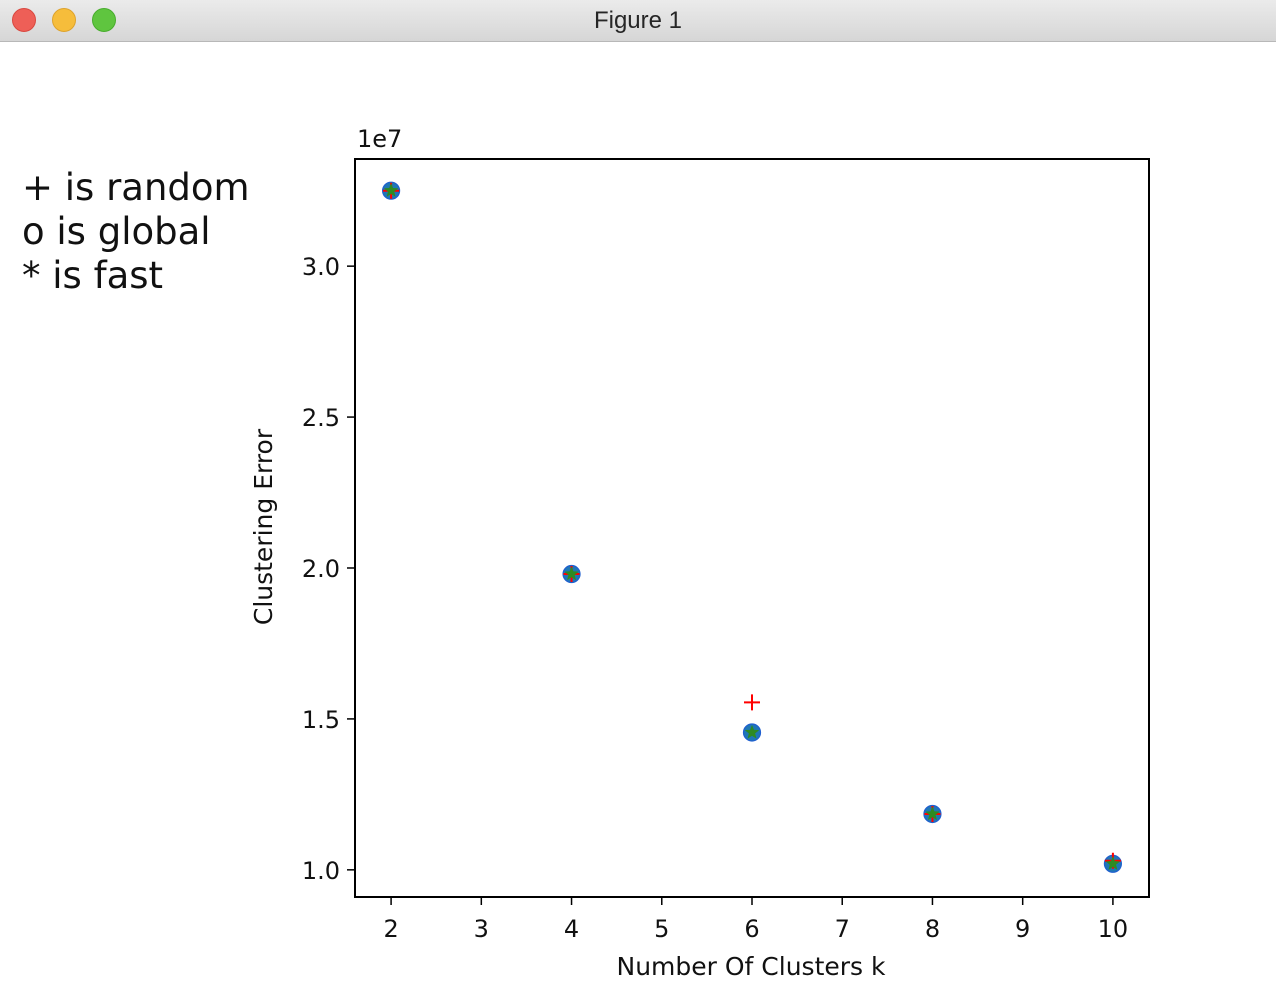  I want to click on close-window-button, so click(24, 20).